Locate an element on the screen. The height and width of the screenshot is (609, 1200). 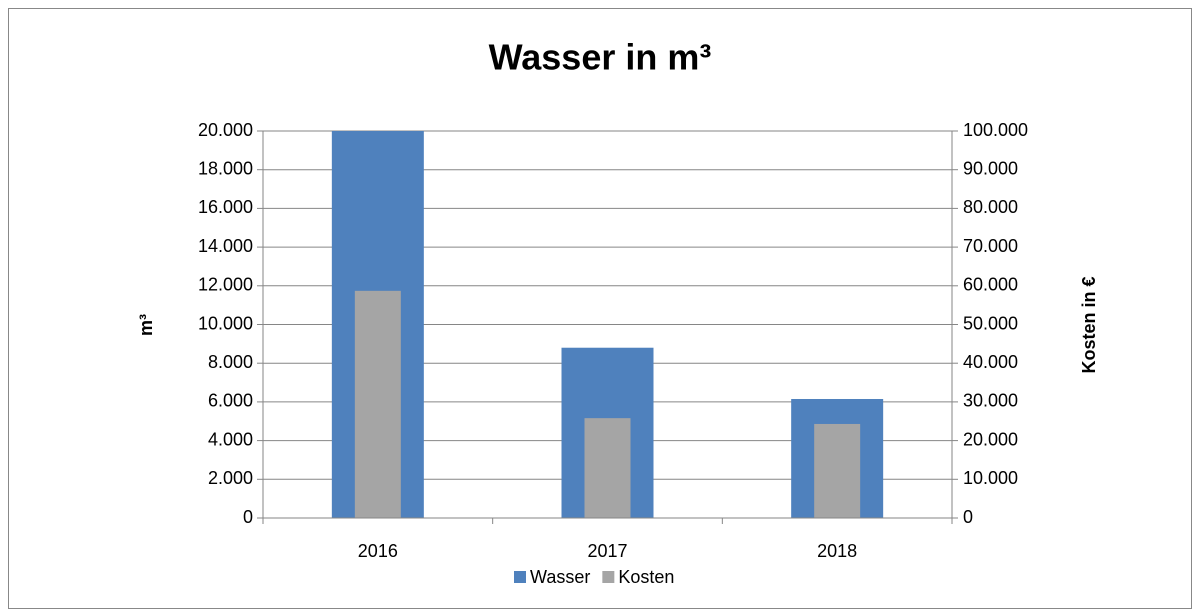
y2-tick-label: 20.000 is located at coordinates (990, 439).